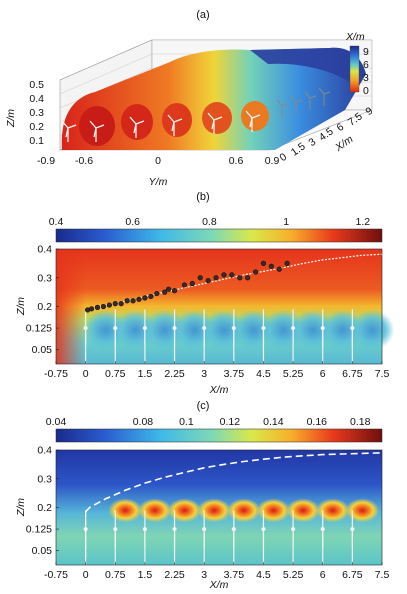 Image resolution: width=407 pixels, height=594 pixels. Describe the element at coordinates (343, 143) in the screenshot. I see `panel-a-x-label: X/m` at that location.